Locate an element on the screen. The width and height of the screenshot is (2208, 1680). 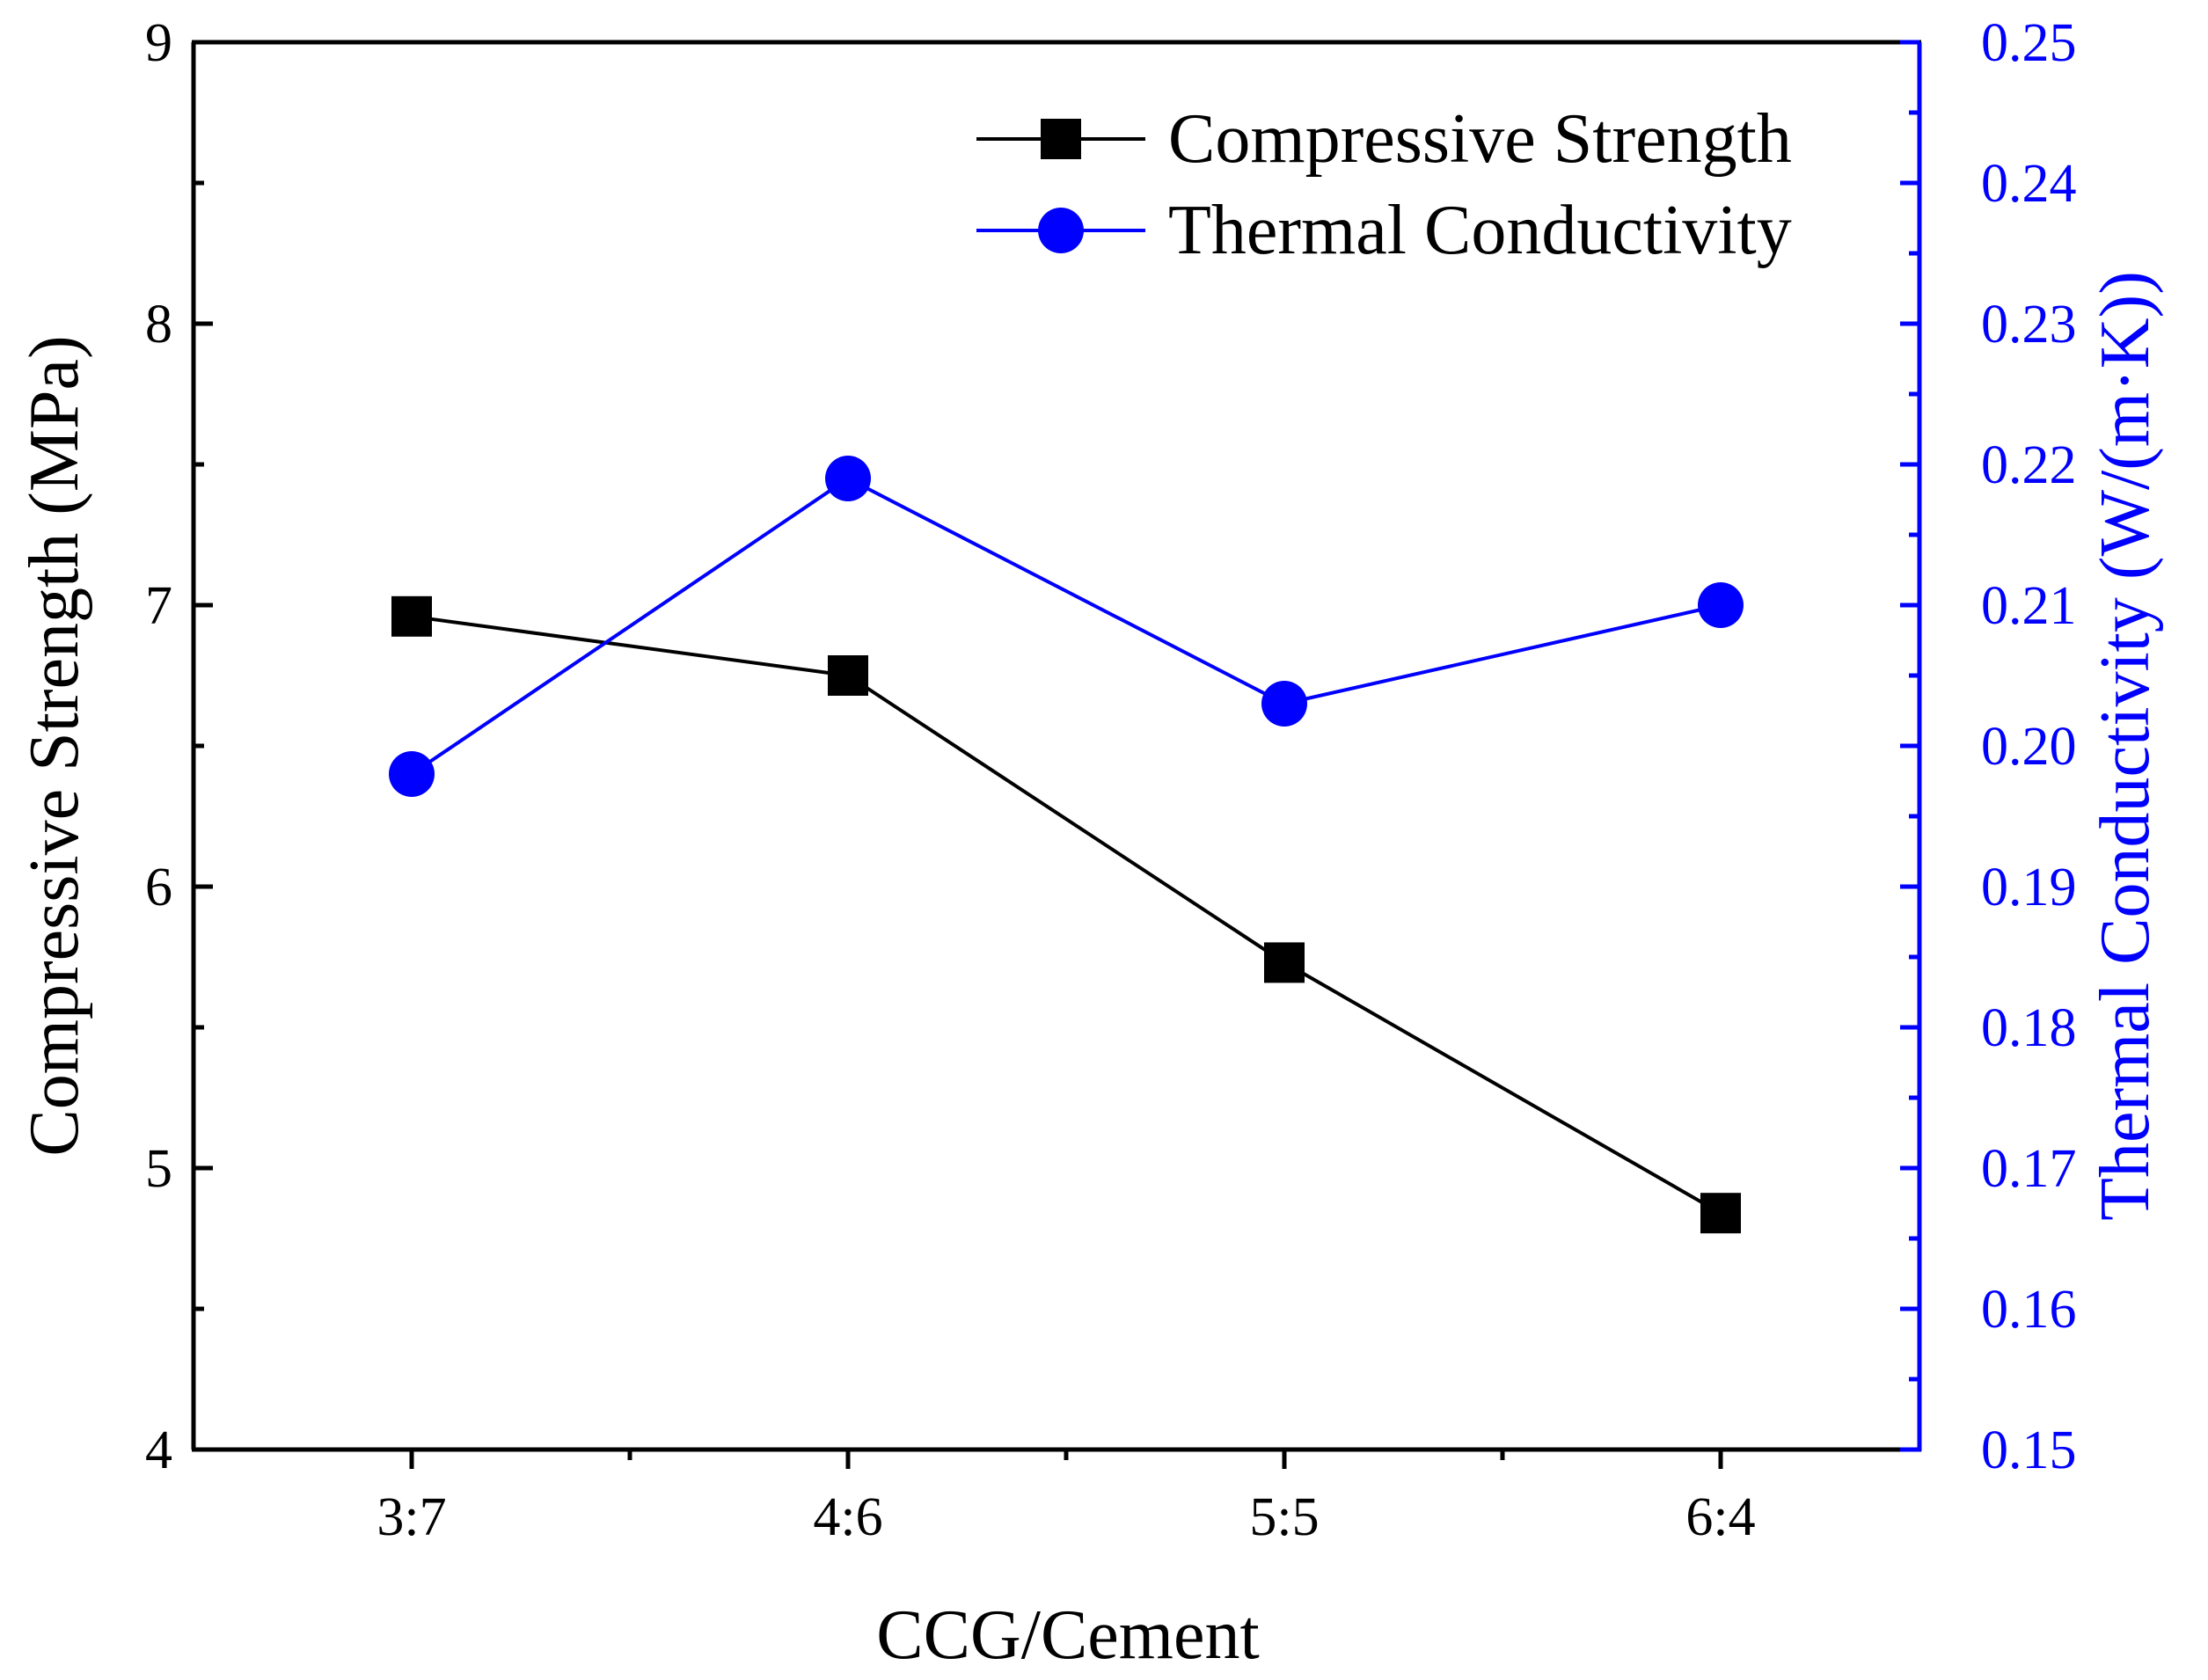
right-tick-label: 0.17 is located at coordinates (2029, 1169).